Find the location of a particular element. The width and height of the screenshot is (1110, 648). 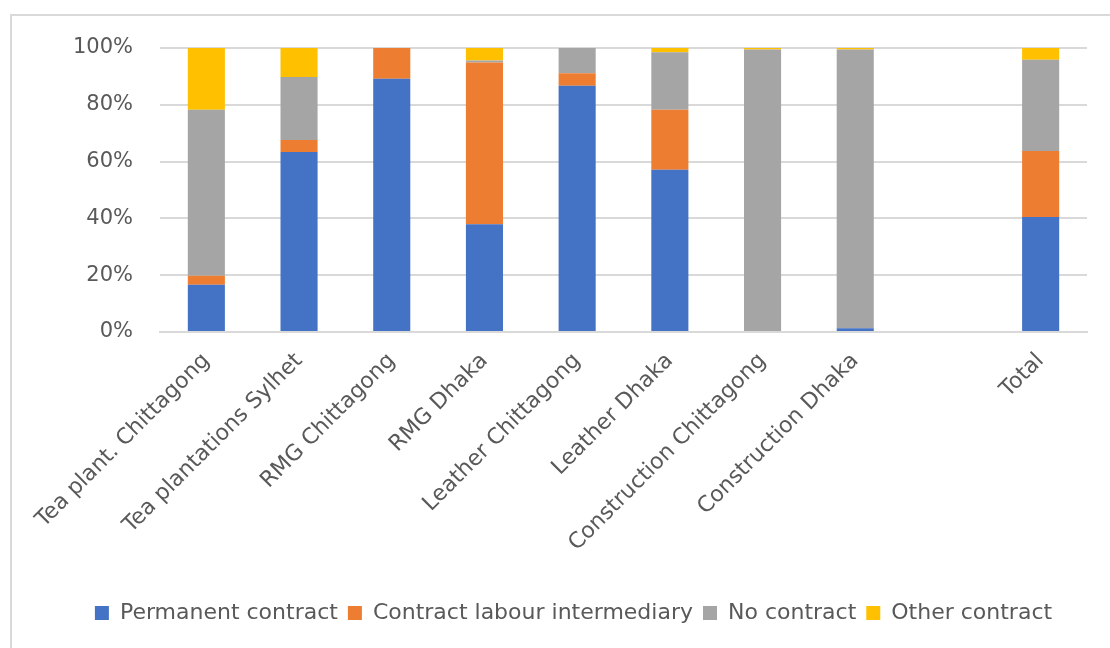

y-tick-label: 40% is located at coordinates (109, 216).